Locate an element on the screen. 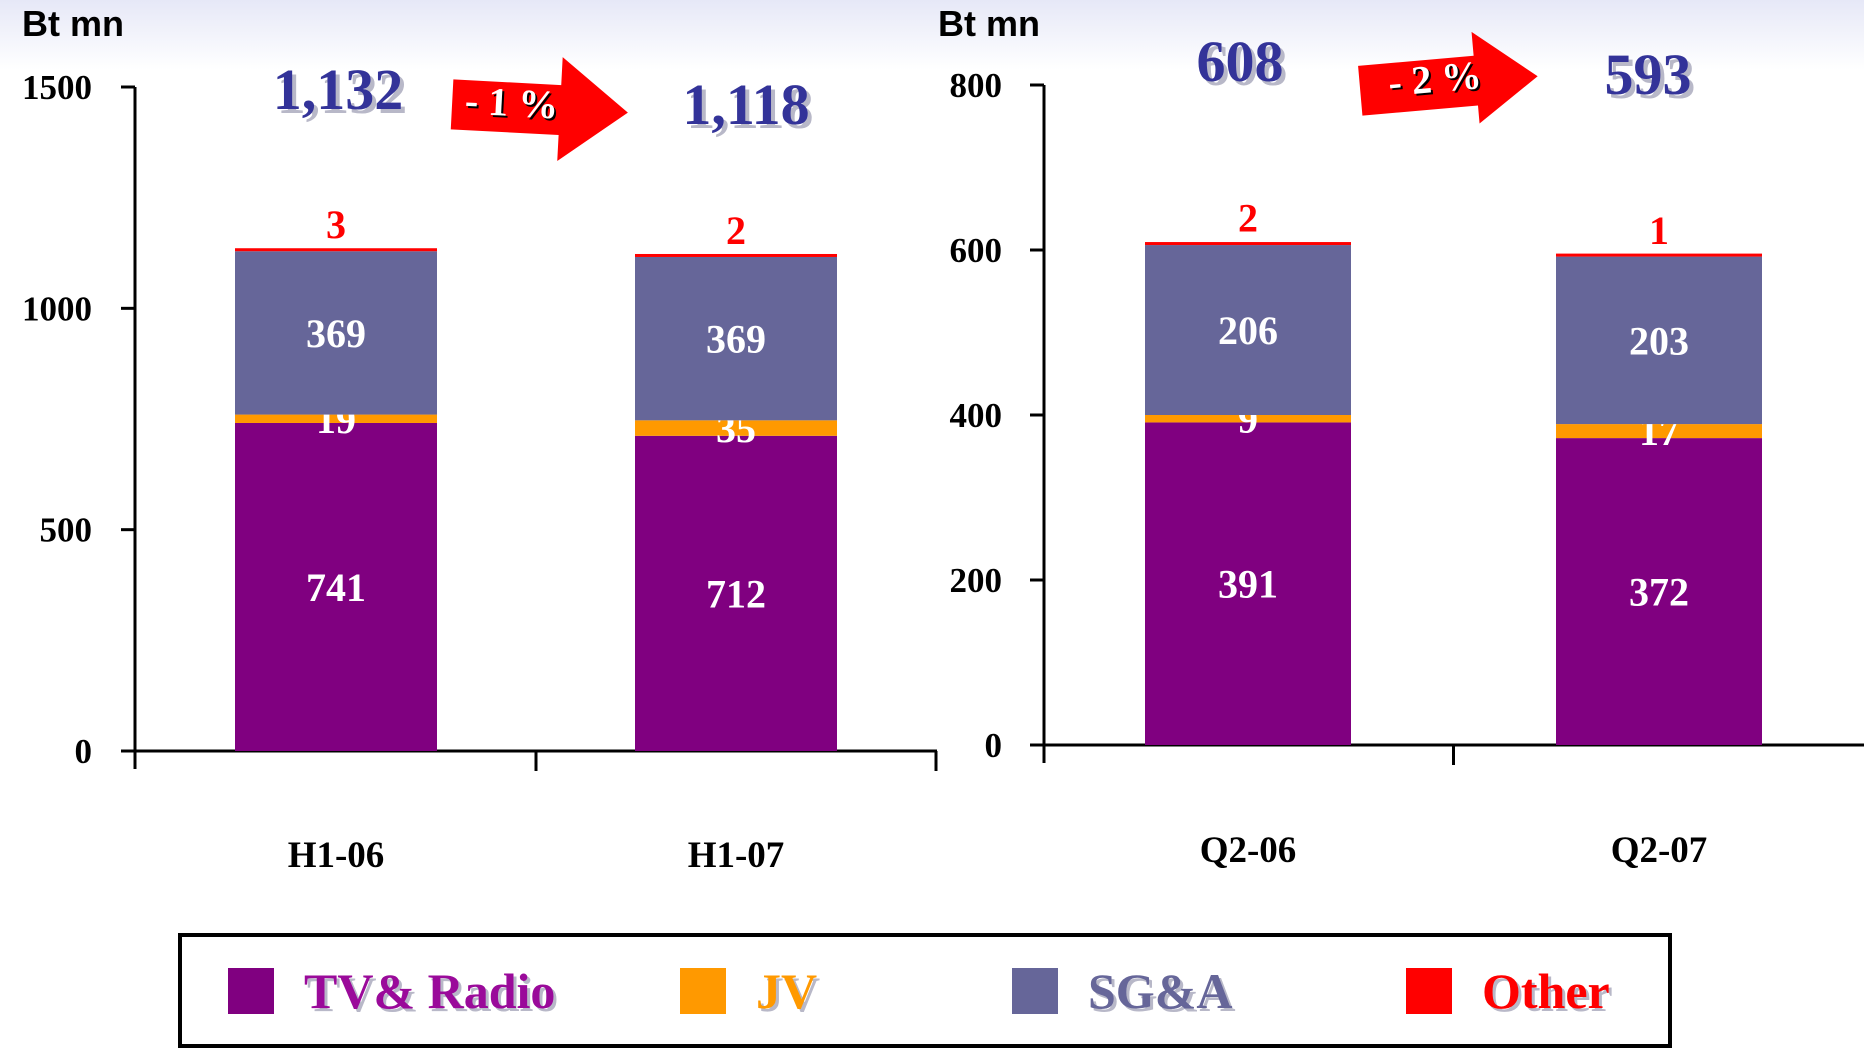 The image size is (1864, 1054). chart-1-label-h1-07-tv-radio: 712 is located at coordinates (736, 593).